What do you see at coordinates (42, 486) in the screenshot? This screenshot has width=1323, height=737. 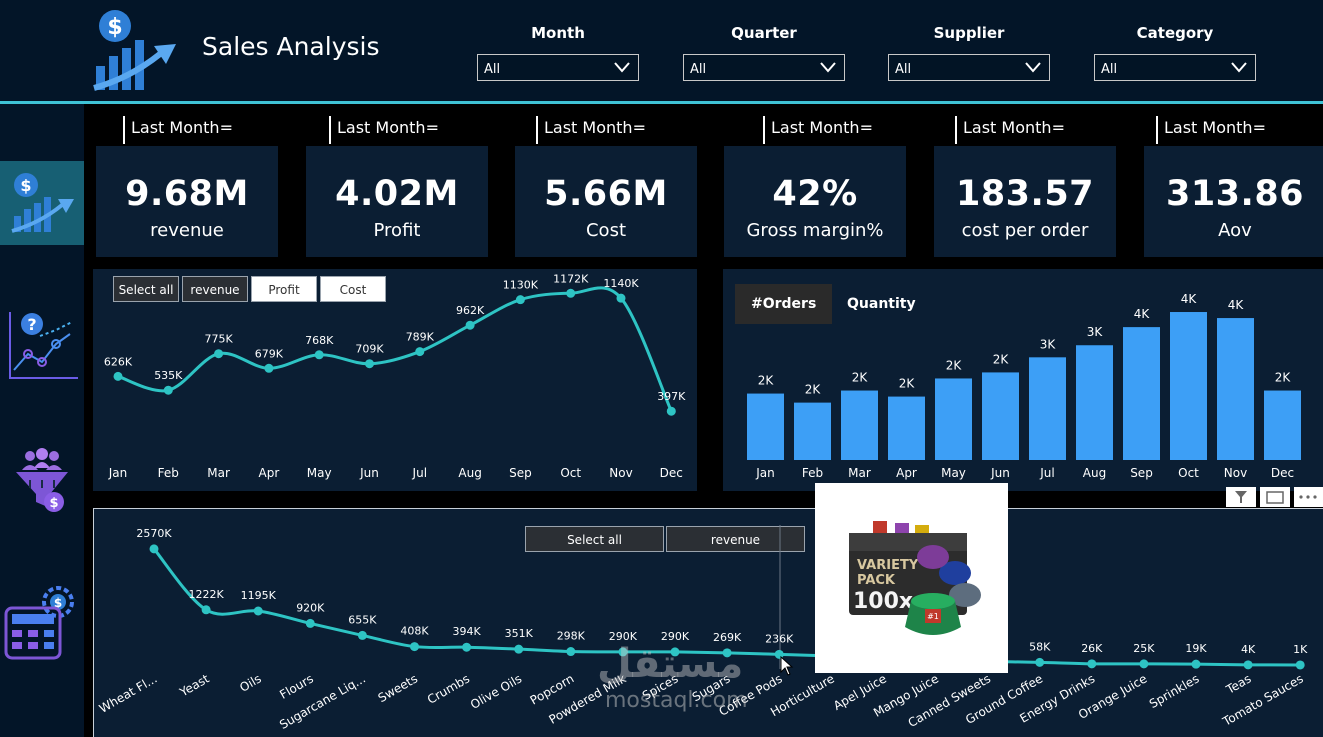 I see `nav-customers-page: $` at bounding box center [42, 486].